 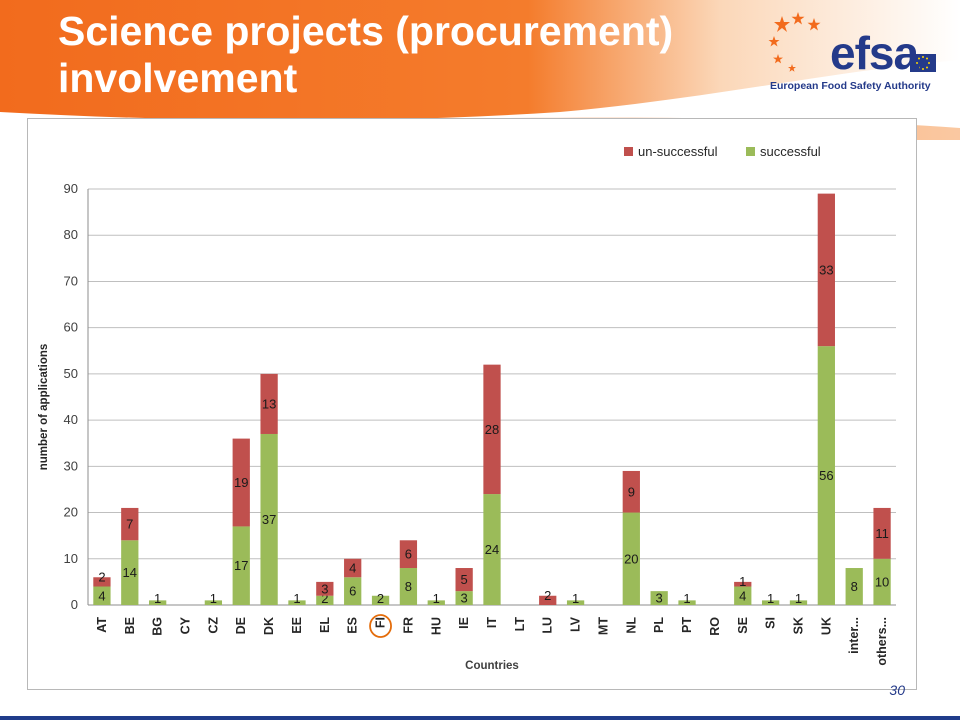 I want to click on bar-unsuccessful-DE, so click(x=241, y=482).